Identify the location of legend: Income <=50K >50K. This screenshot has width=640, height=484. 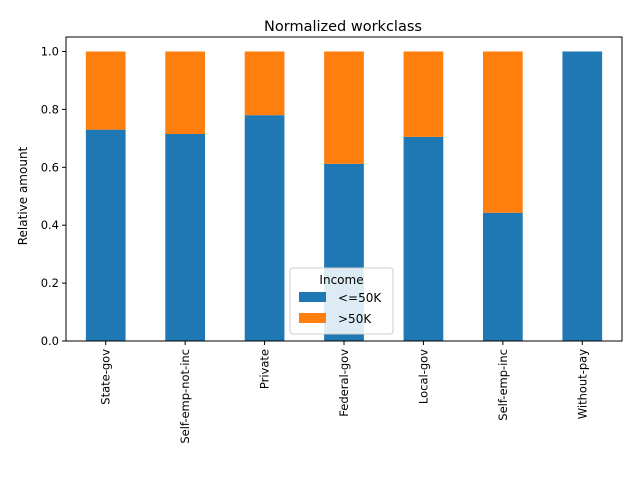
(341, 301).